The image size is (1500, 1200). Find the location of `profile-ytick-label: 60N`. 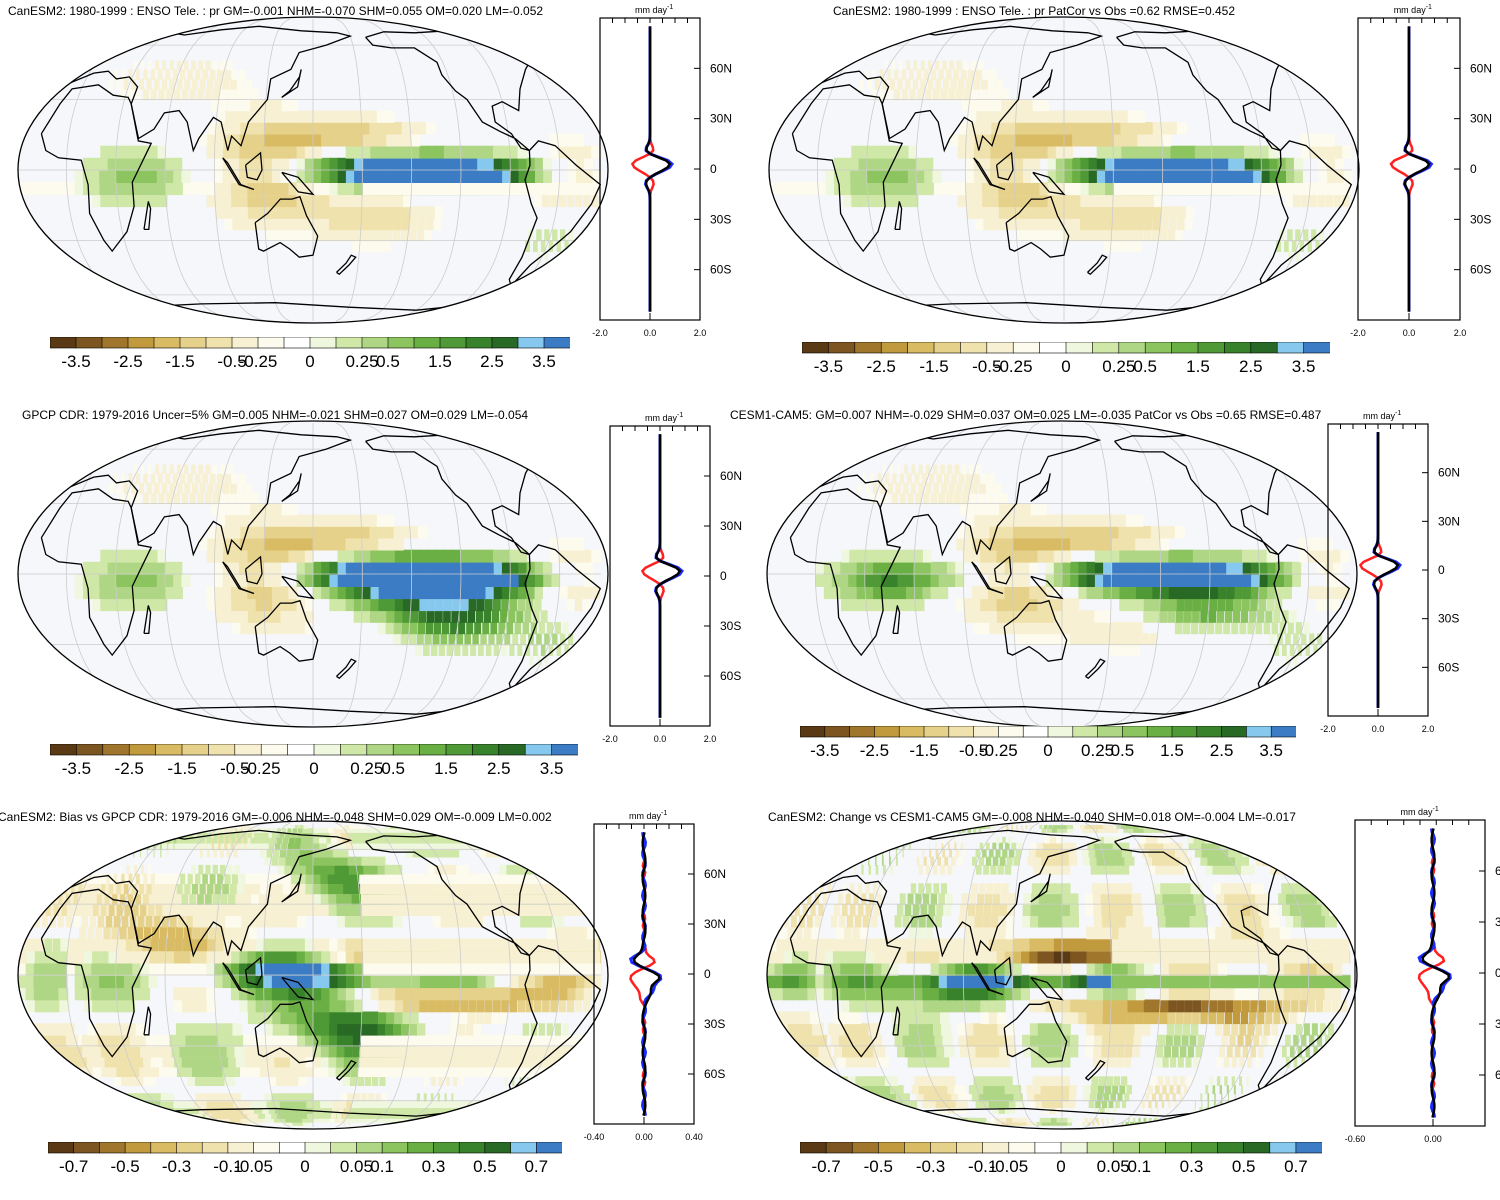

profile-ytick-label: 60N is located at coordinates (1481, 68).